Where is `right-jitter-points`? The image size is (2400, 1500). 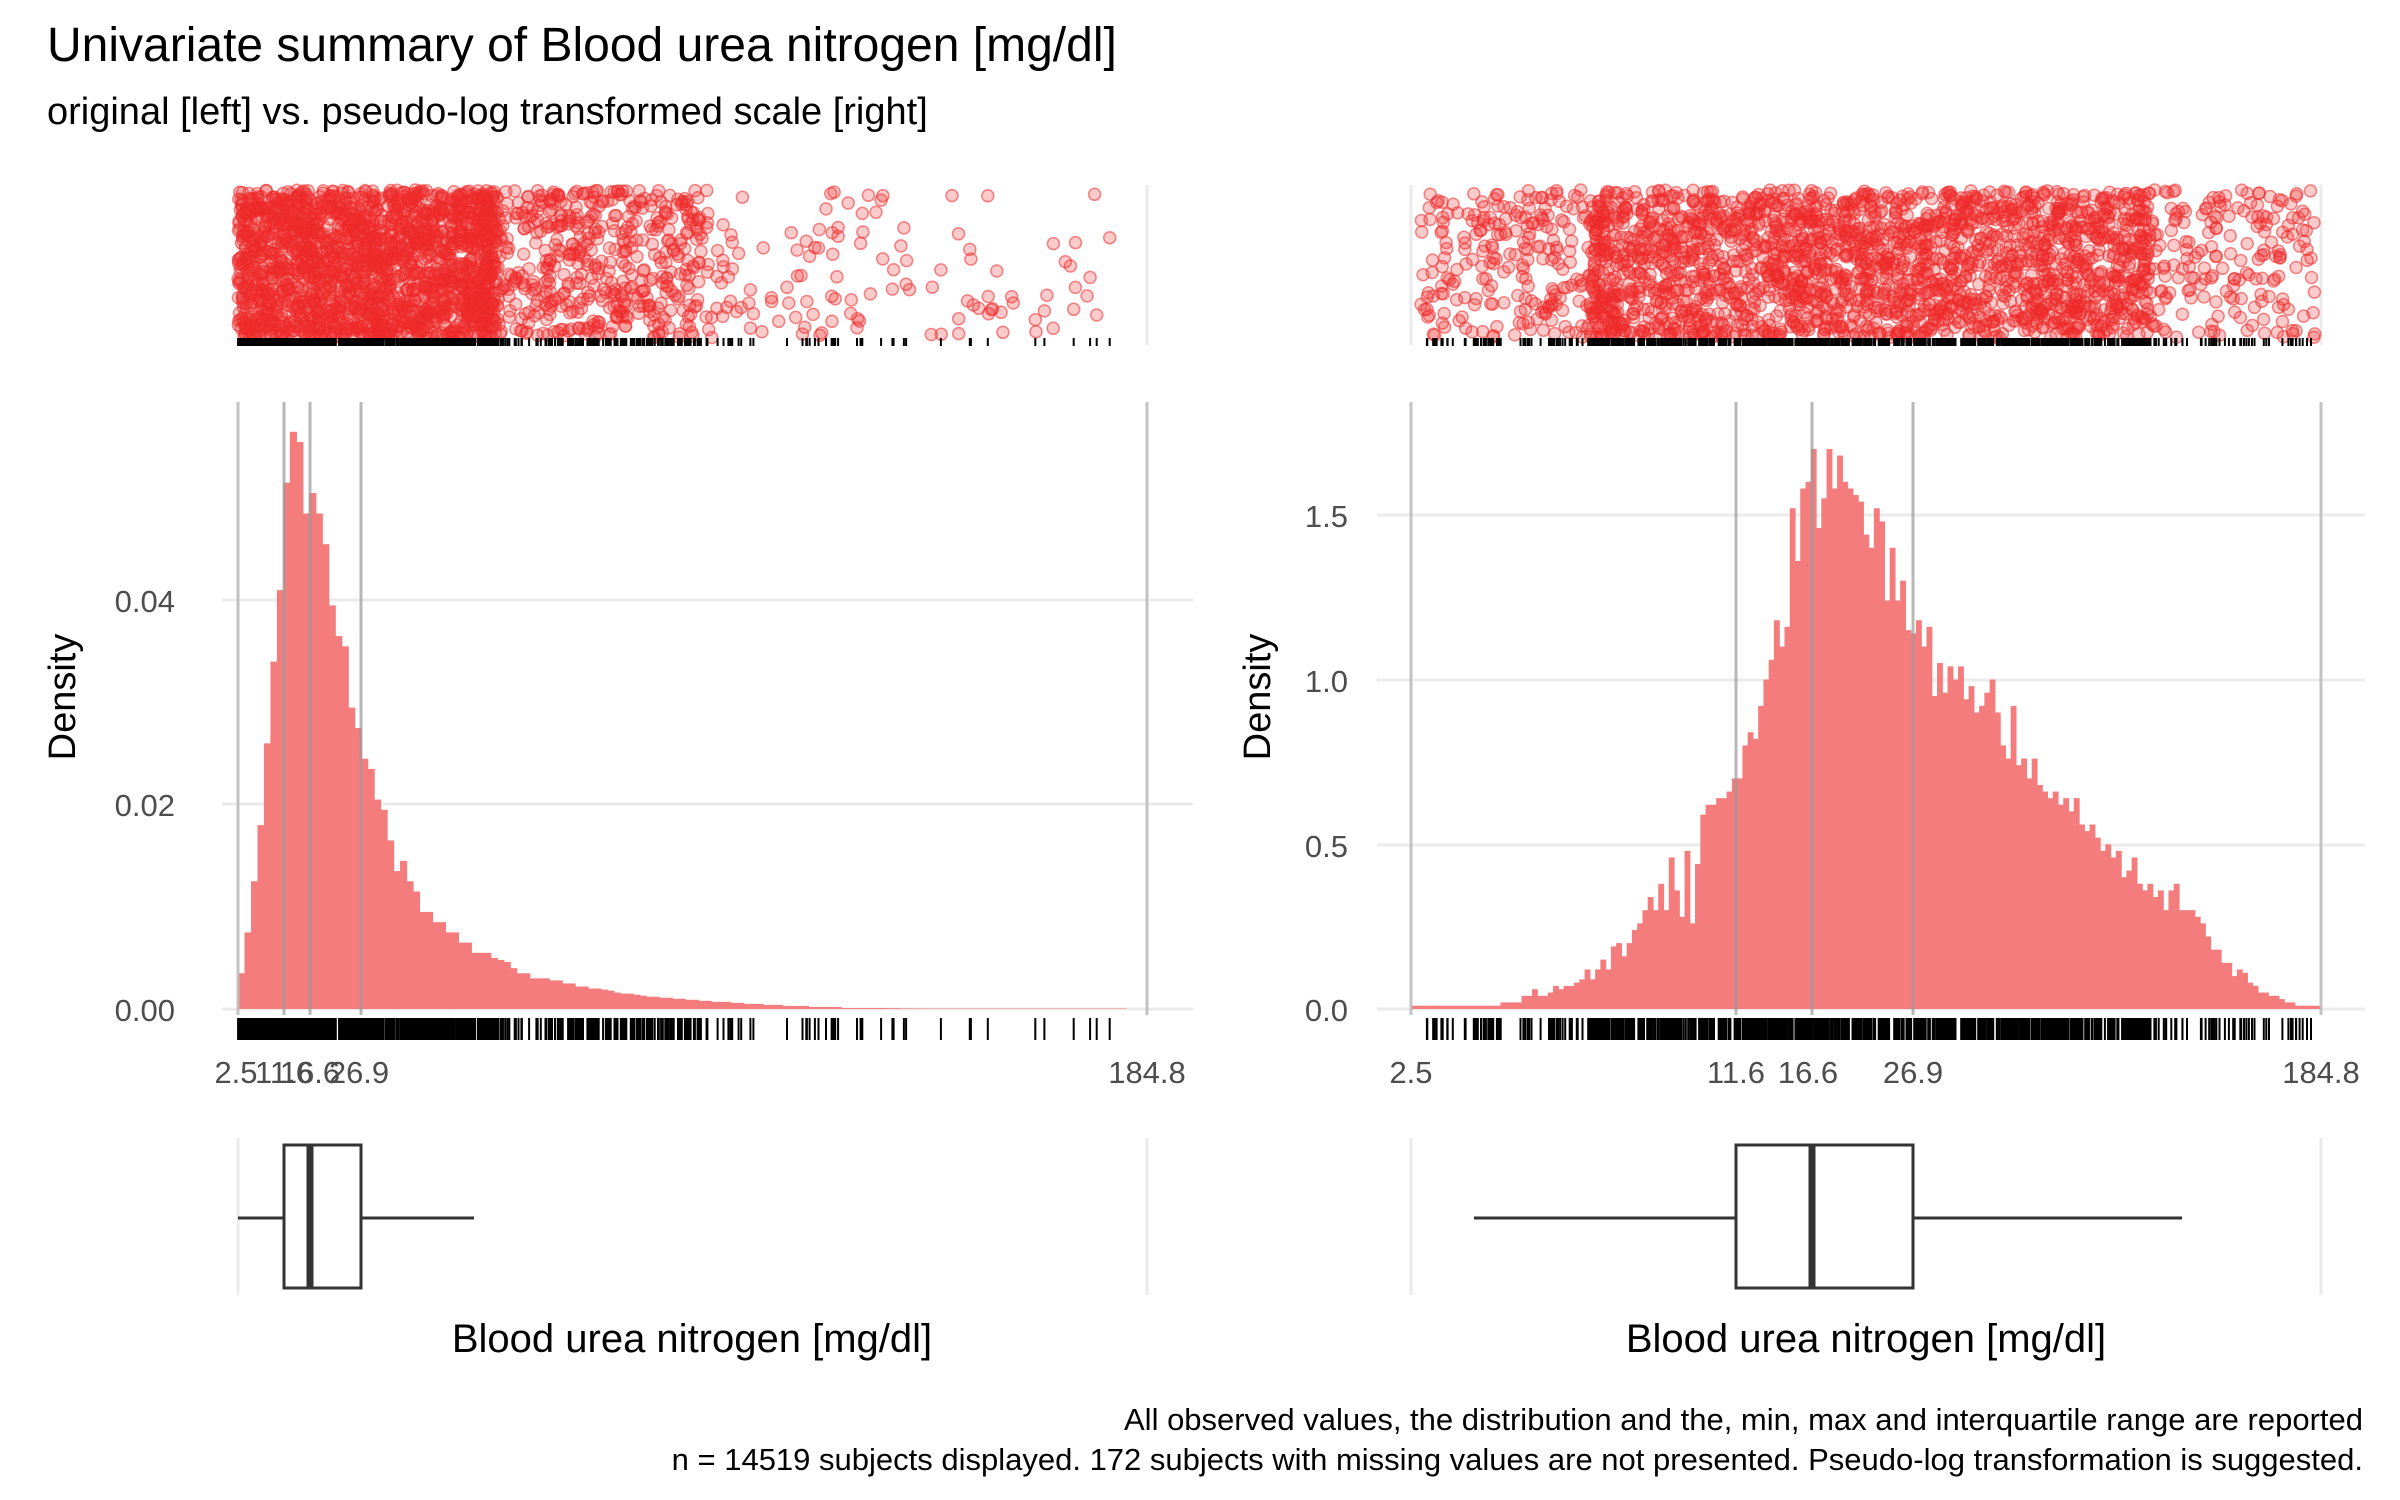
right-jitter-points is located at coordinates (1868, 264).